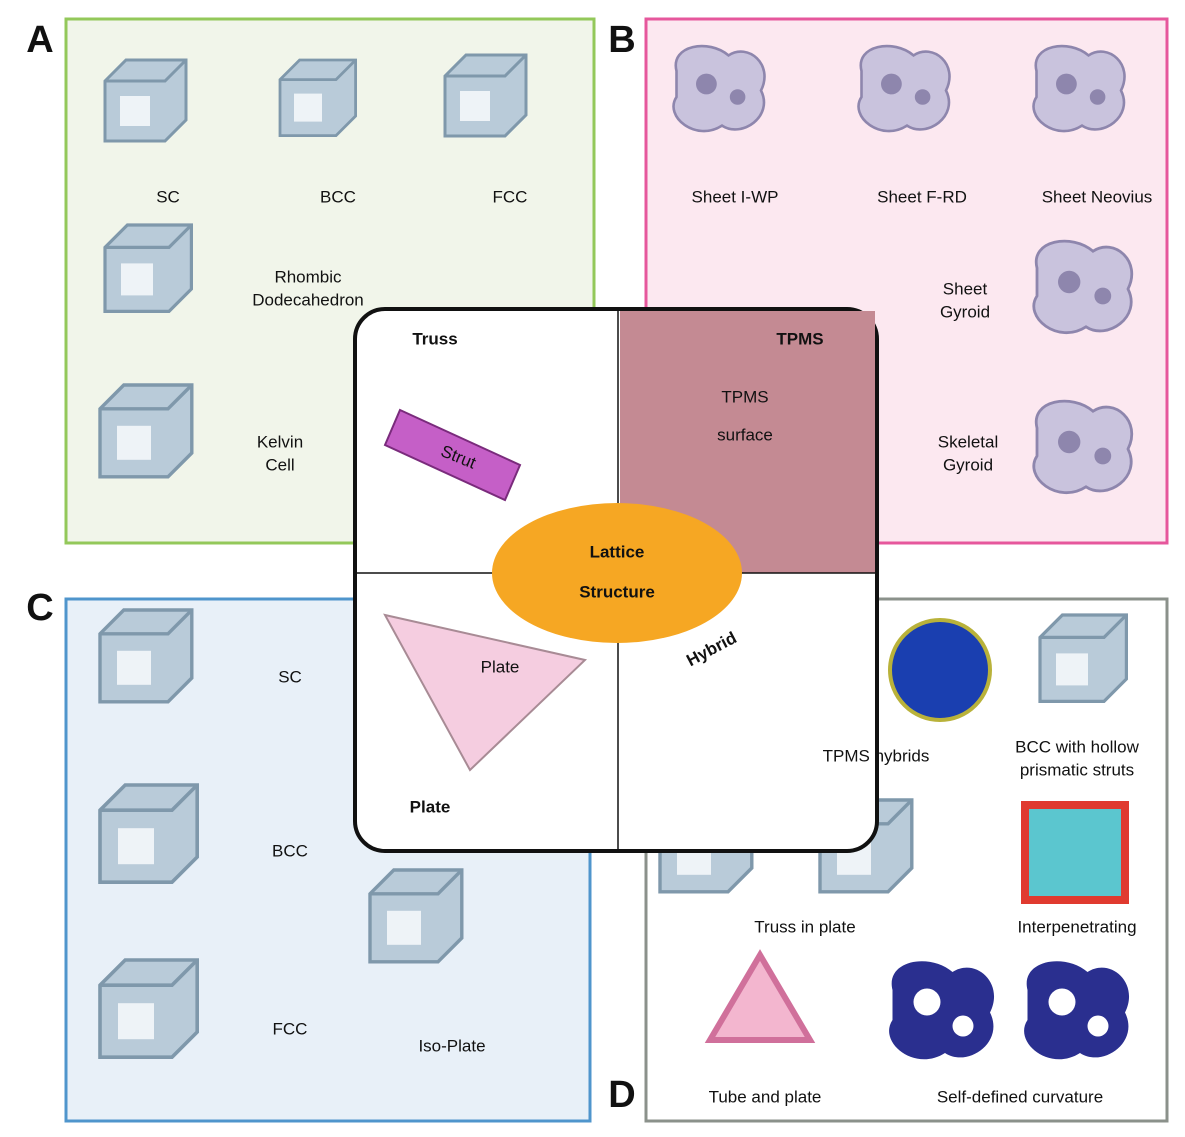  I want to click on tpms-title: TPMS, so click(799, 338).